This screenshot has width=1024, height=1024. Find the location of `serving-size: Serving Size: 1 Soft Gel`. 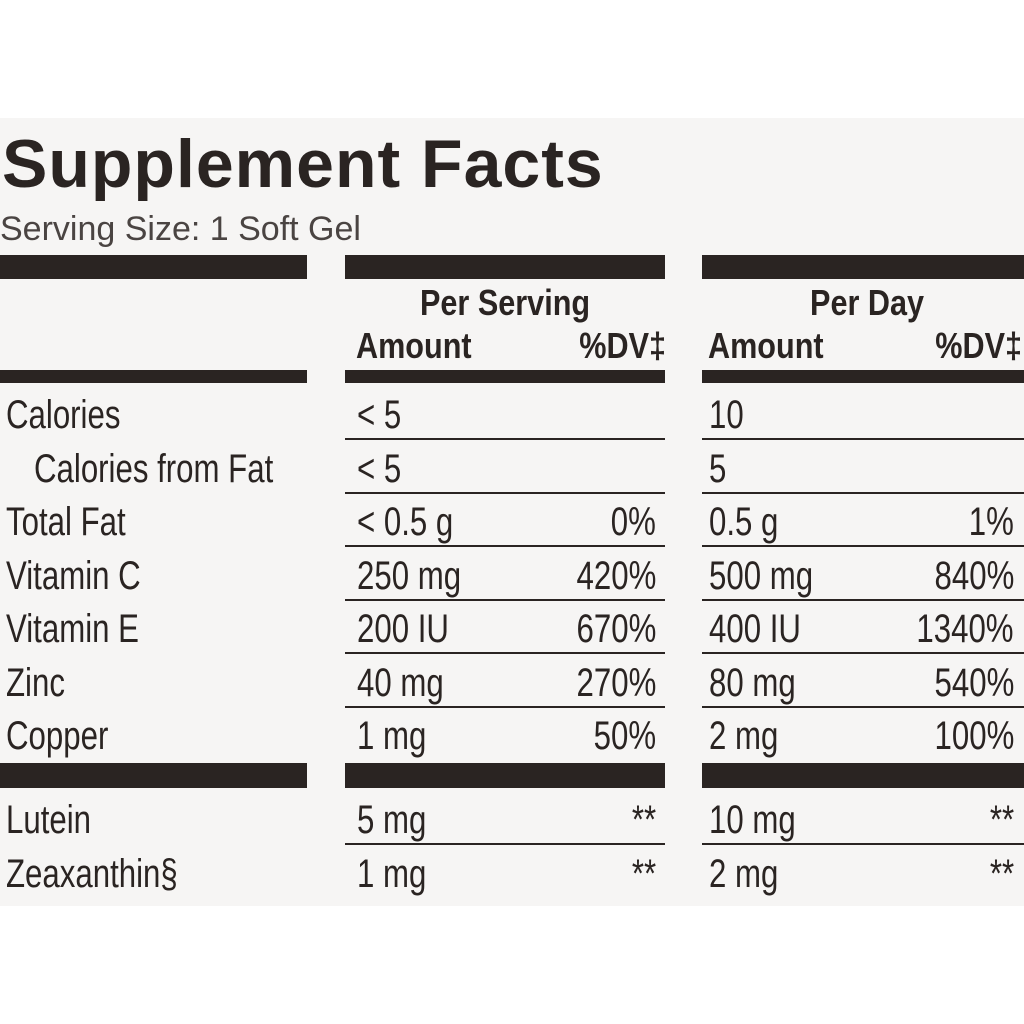

serving-size: Serving Size: 1 Soft Gel is located at coordinates (180, 229).